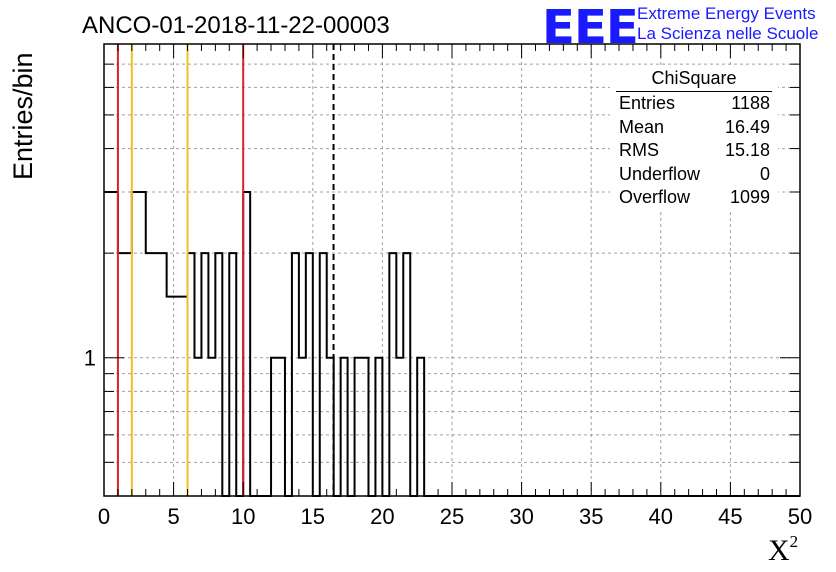 This screenshot has height=572, width=836. Describe the element at coordinates (243, 516) in the screenshot. I see `x-tick-label: 10` at that location.